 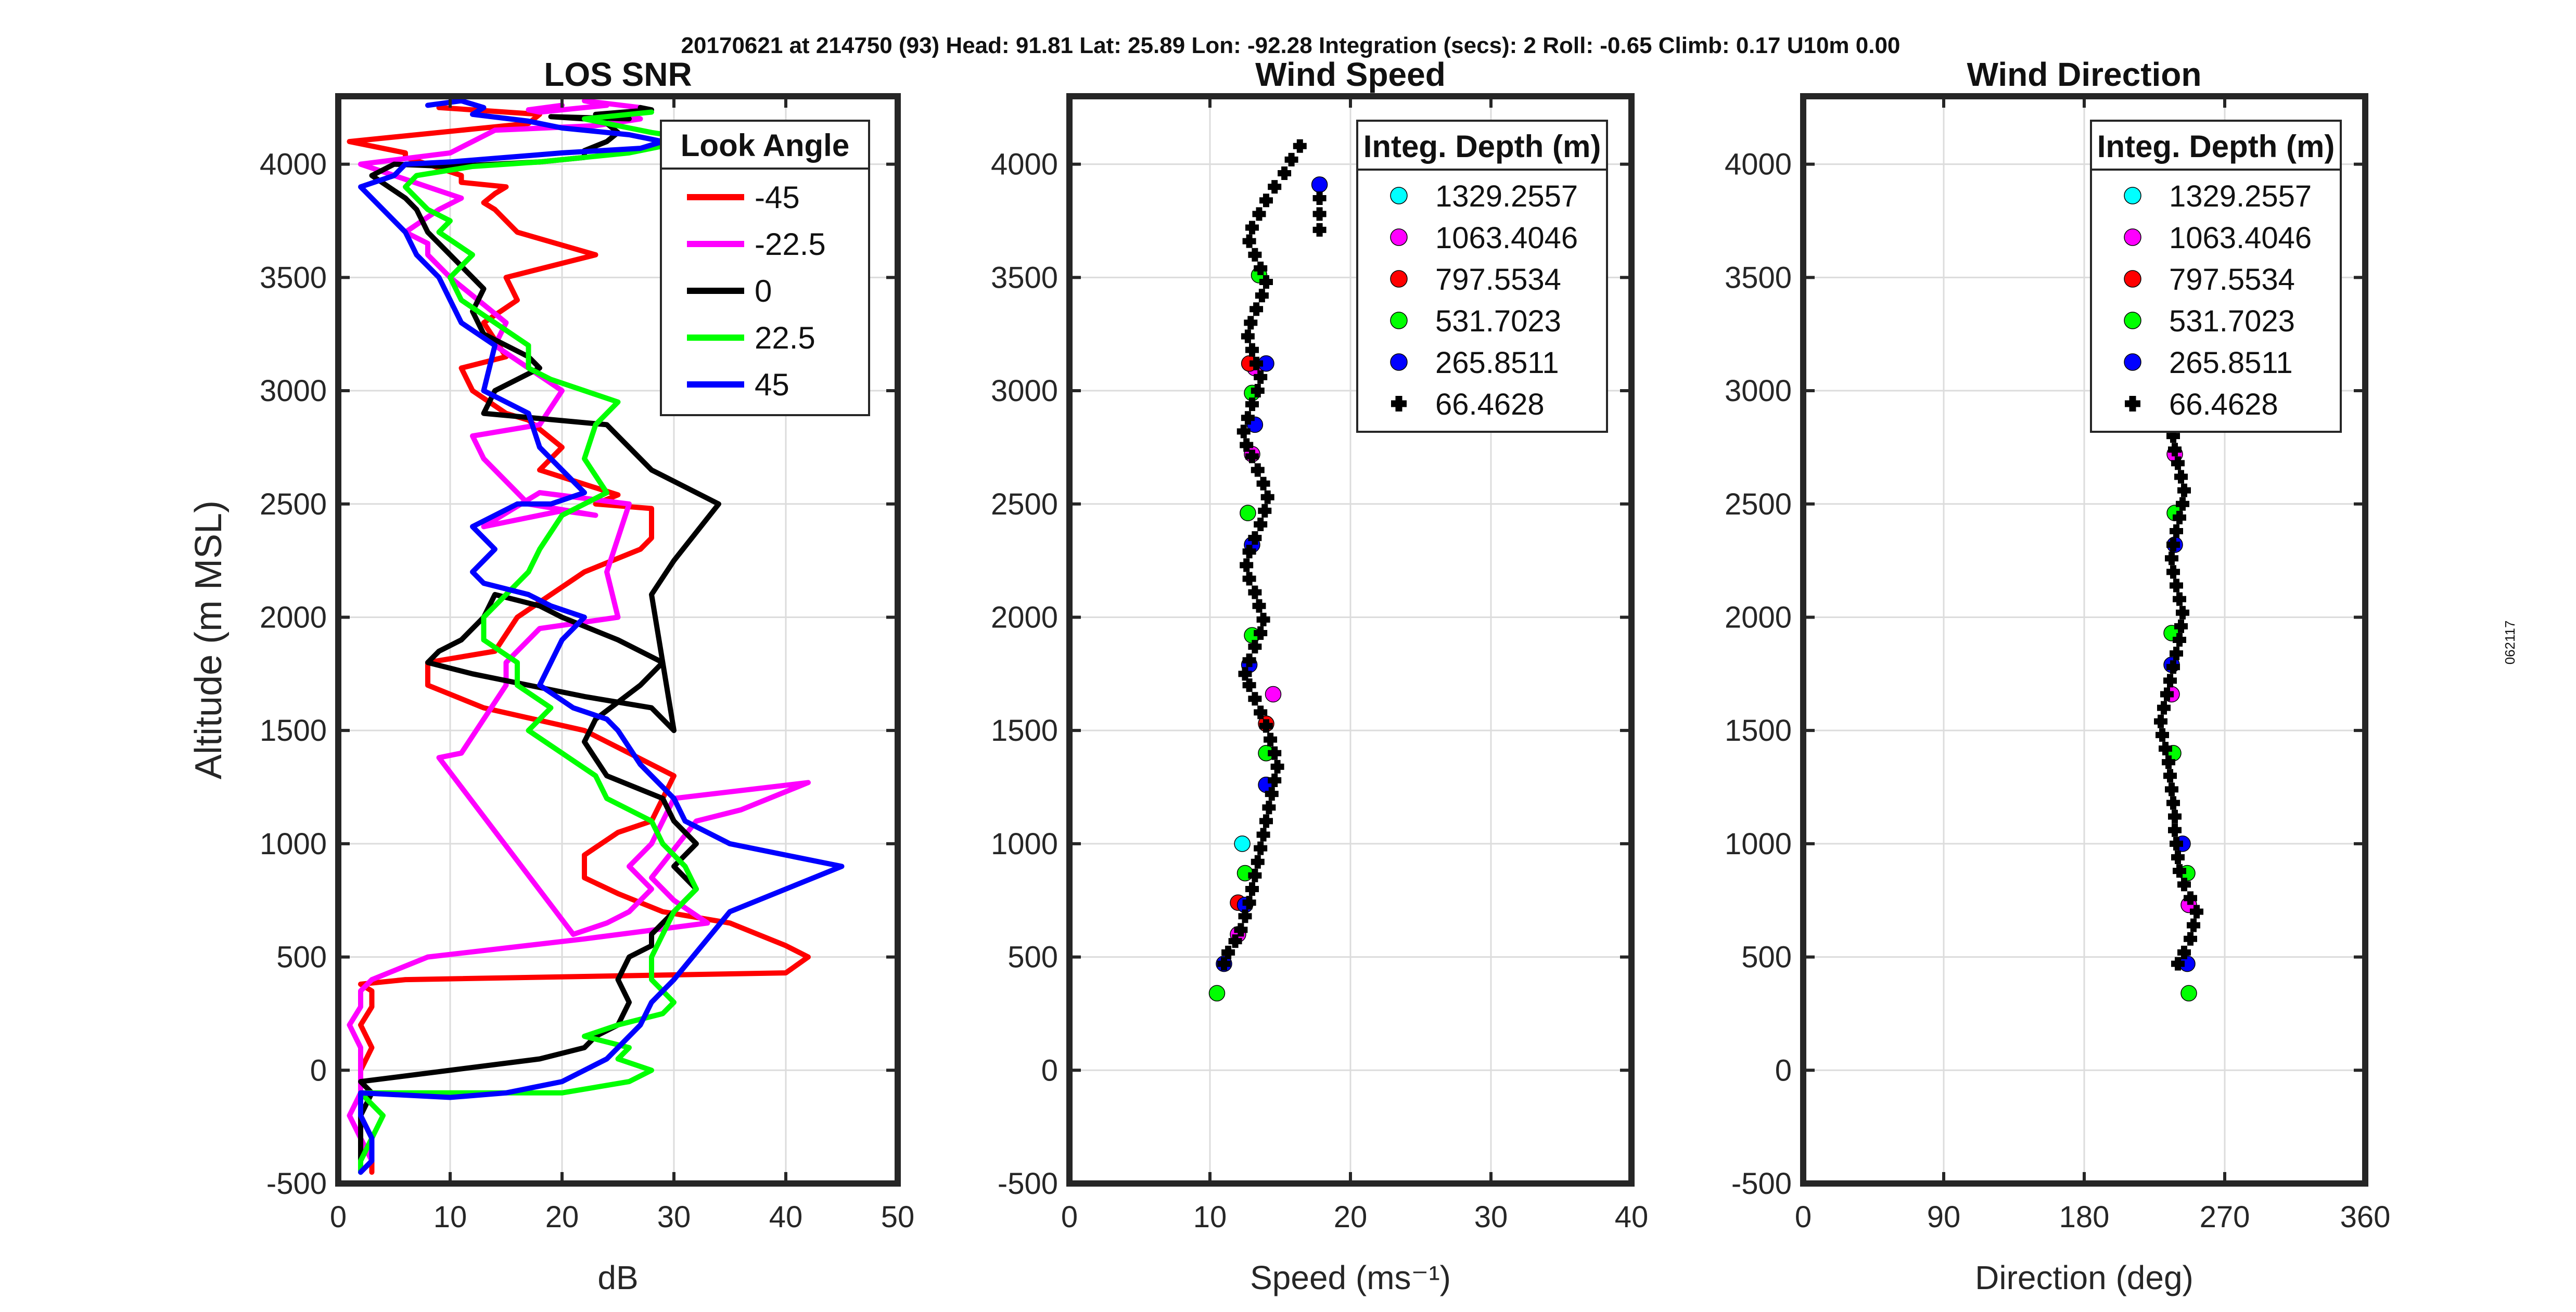 What do you see at coordinates (777, 198) in the screenshot?
I see `legend-label: -45` at bounding box center [777, 198].